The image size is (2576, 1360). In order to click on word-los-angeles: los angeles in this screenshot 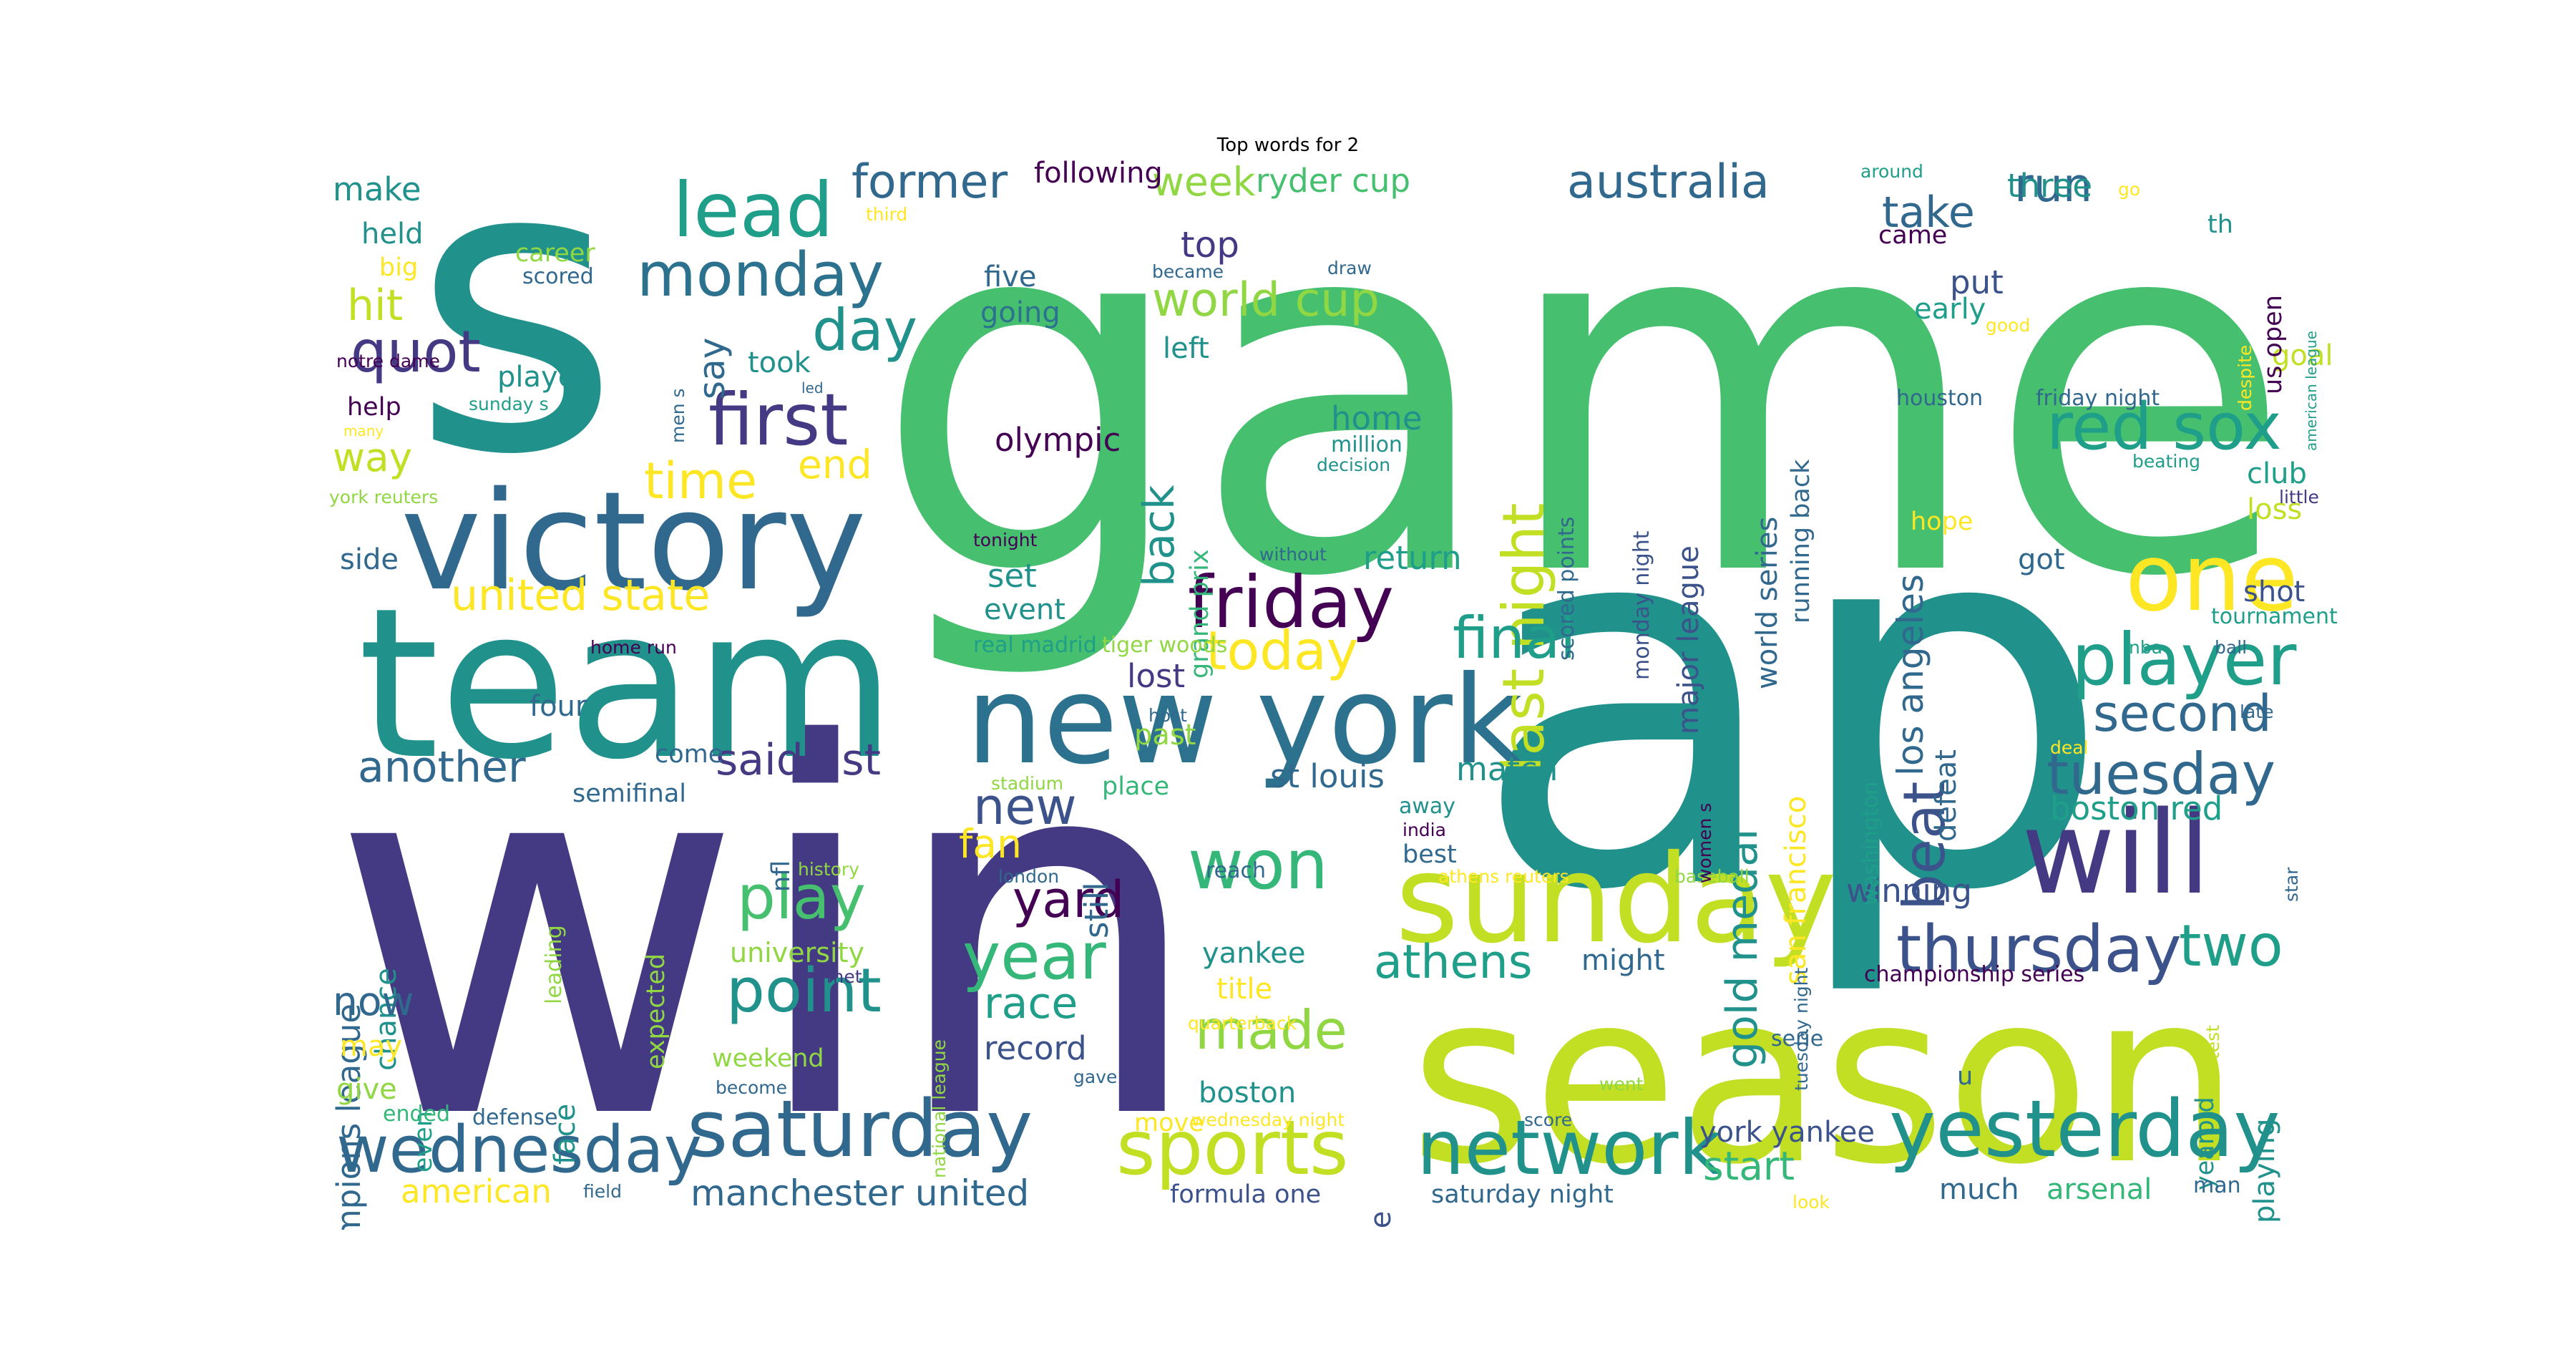, I will do `click(1910, 675)`.